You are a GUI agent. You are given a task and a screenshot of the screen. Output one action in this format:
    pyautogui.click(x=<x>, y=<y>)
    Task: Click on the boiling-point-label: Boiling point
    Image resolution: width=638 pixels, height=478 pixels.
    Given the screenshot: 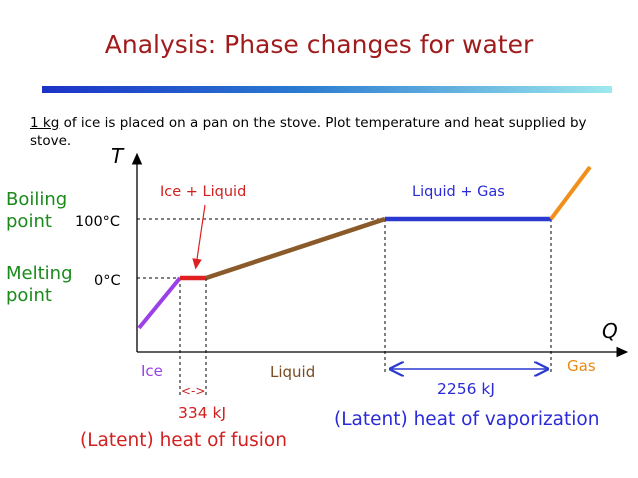 What is the action you would take?
    pyautogui.click(x=36, y=211)
    